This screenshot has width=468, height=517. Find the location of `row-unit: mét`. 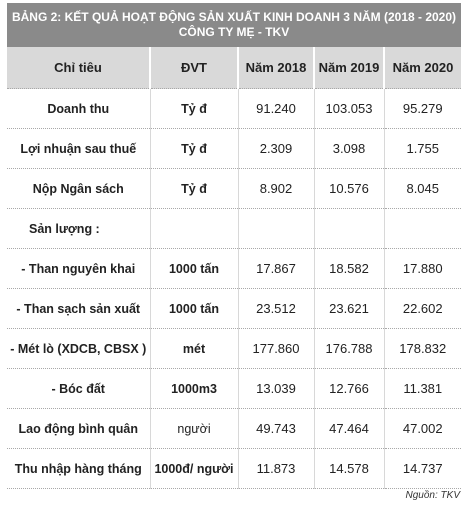

row-unit: mét is located at coordinates (194, 348).